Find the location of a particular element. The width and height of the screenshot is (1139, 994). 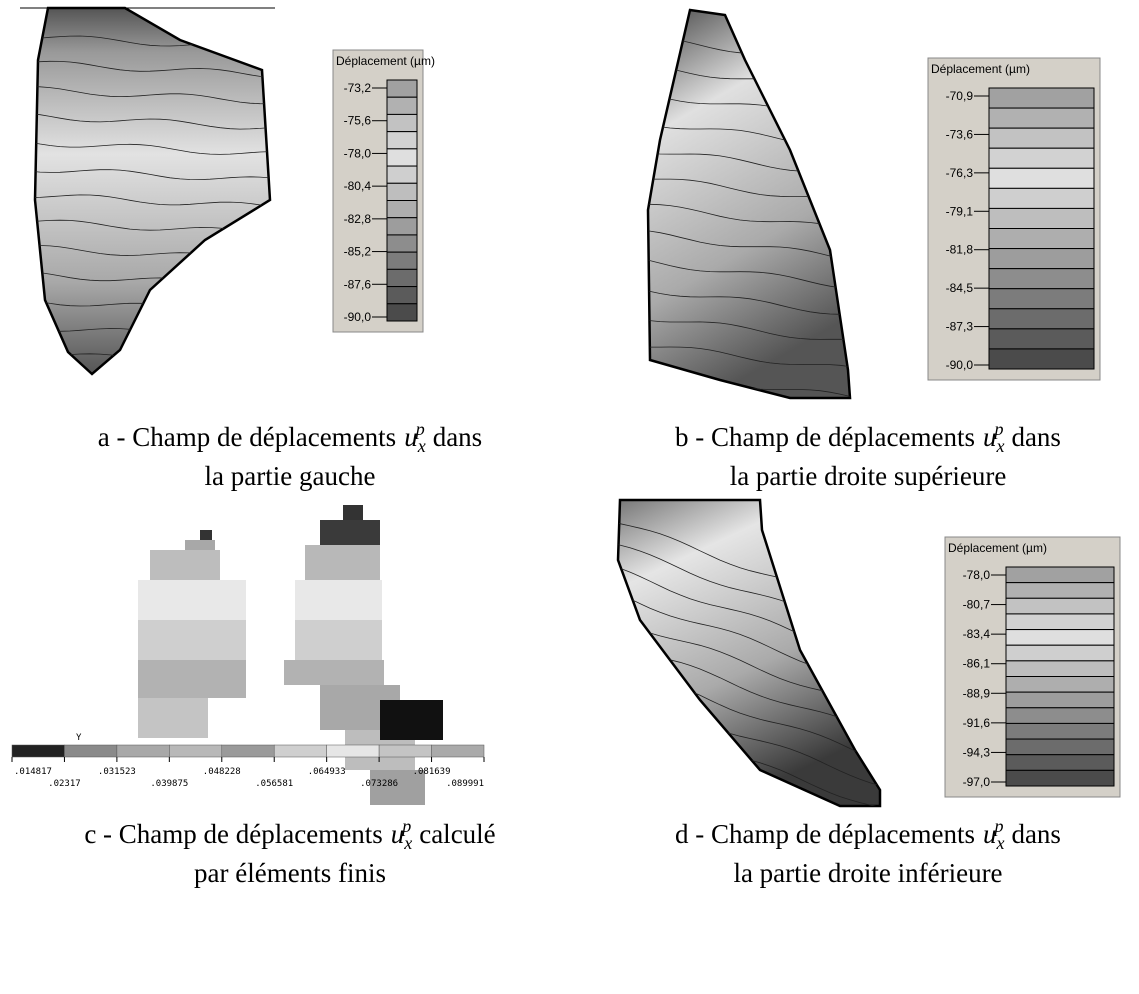

caption-line: par éléments finis is located at coordinates (290, 873).